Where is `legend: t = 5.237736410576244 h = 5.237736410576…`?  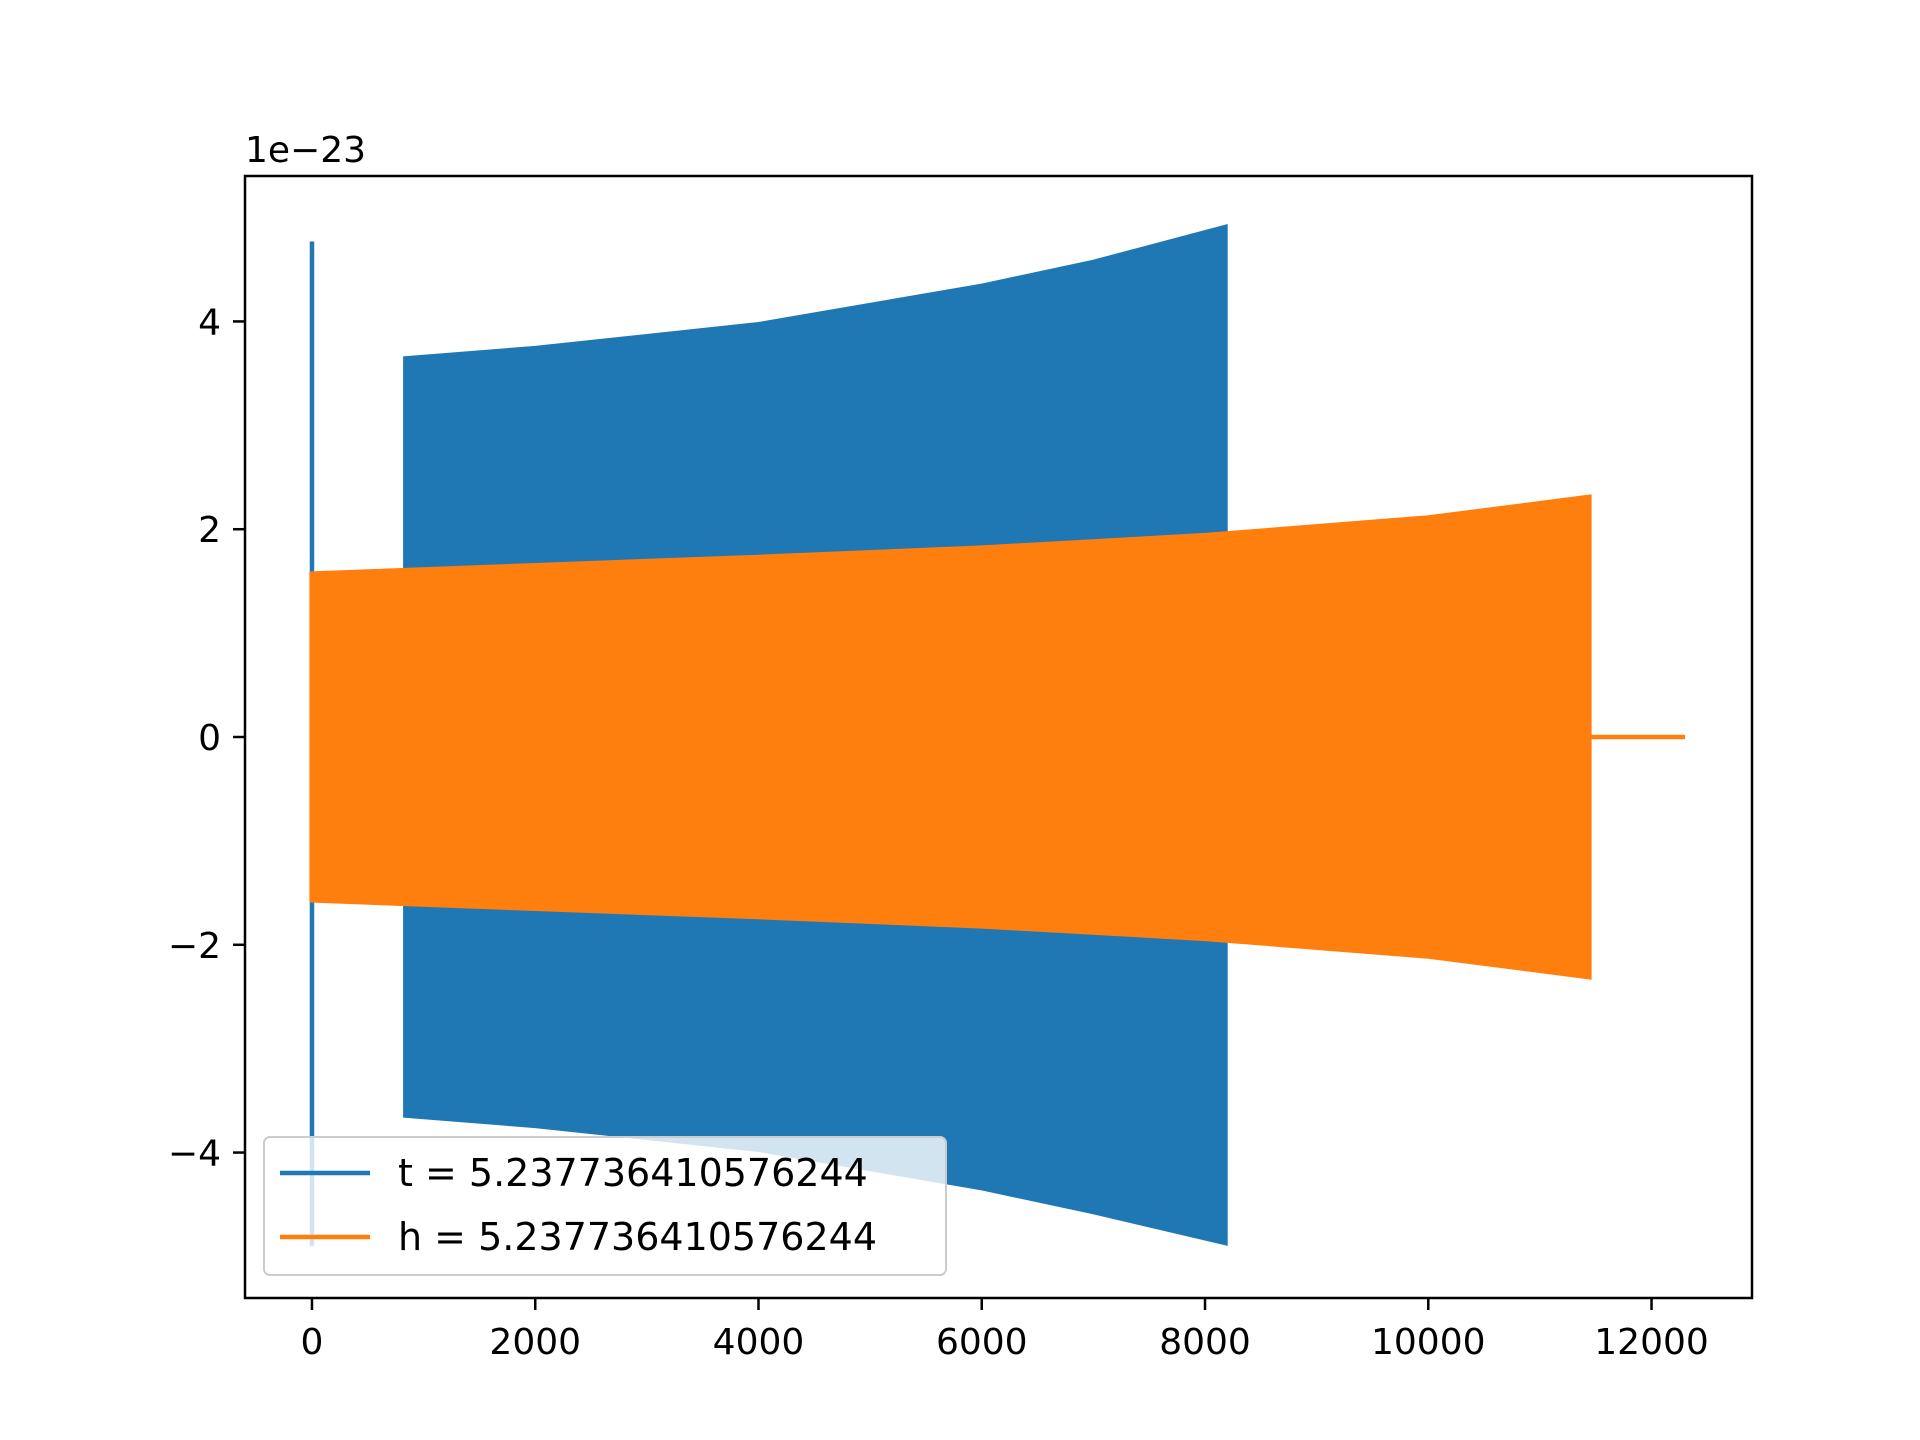 legend: t = 5.237736410576244 h = 5.237736410576… is located at coordinates (605, 1206).